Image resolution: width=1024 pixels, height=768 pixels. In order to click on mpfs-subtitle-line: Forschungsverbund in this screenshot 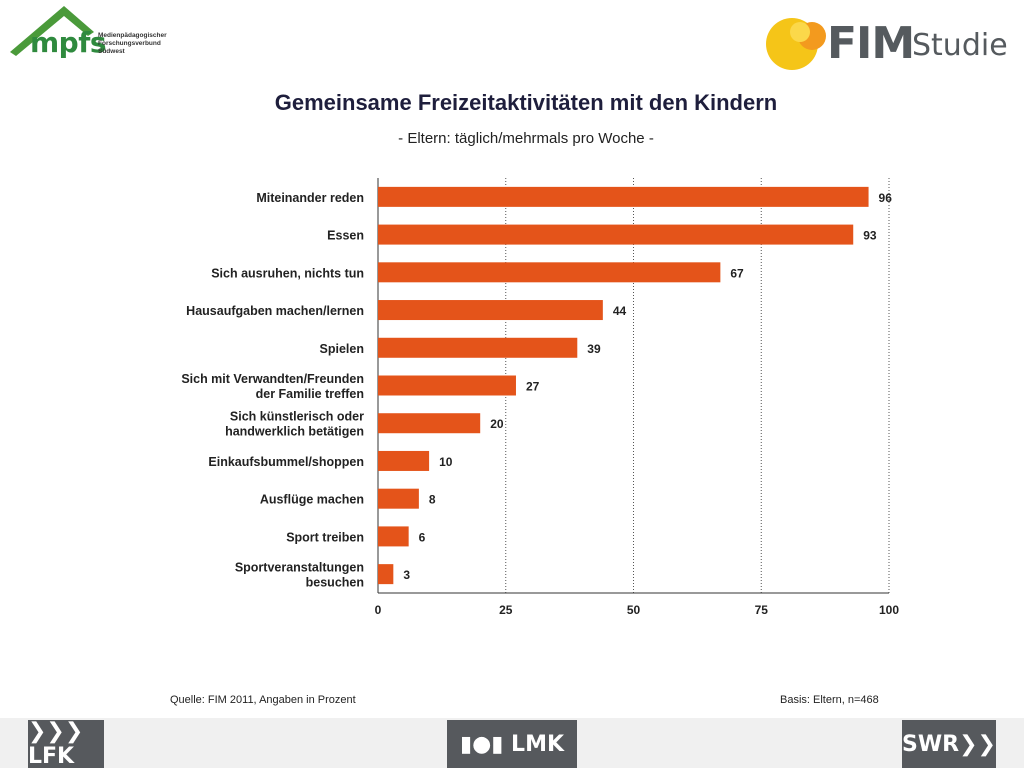, I will do `click(129, 43)`.